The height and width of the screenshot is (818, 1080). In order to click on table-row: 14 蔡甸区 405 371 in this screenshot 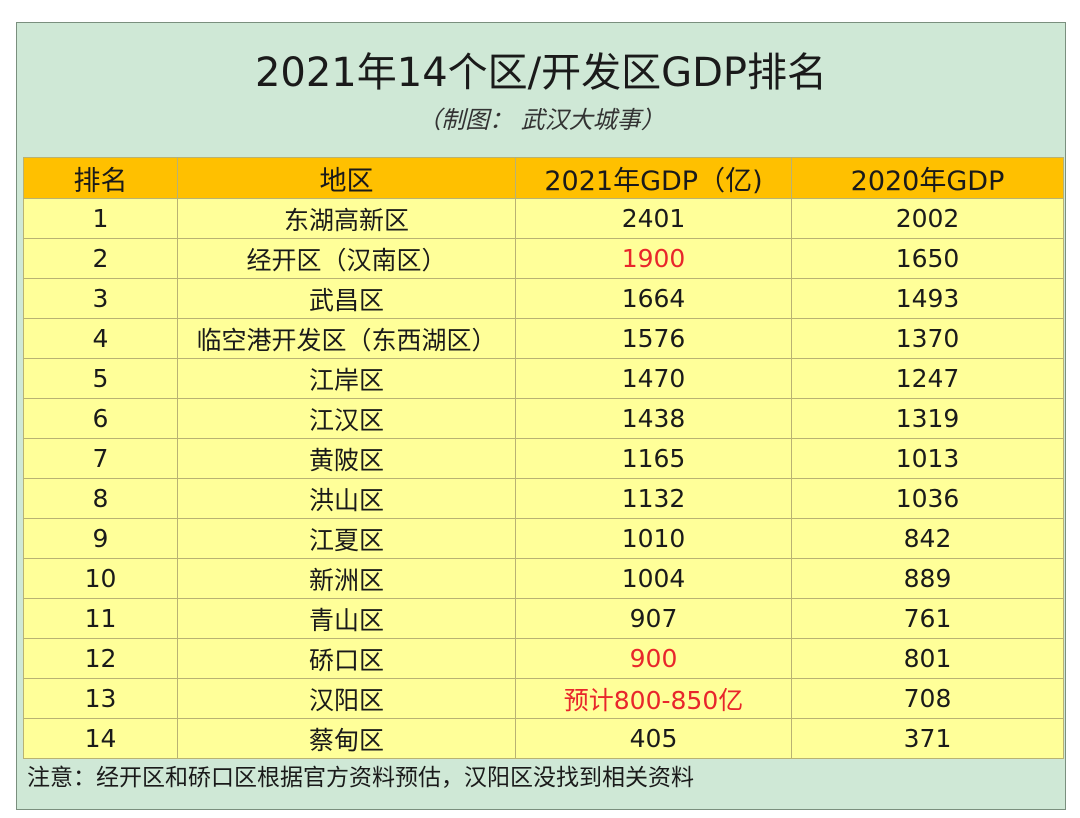, I will do `click(543, 738)`.